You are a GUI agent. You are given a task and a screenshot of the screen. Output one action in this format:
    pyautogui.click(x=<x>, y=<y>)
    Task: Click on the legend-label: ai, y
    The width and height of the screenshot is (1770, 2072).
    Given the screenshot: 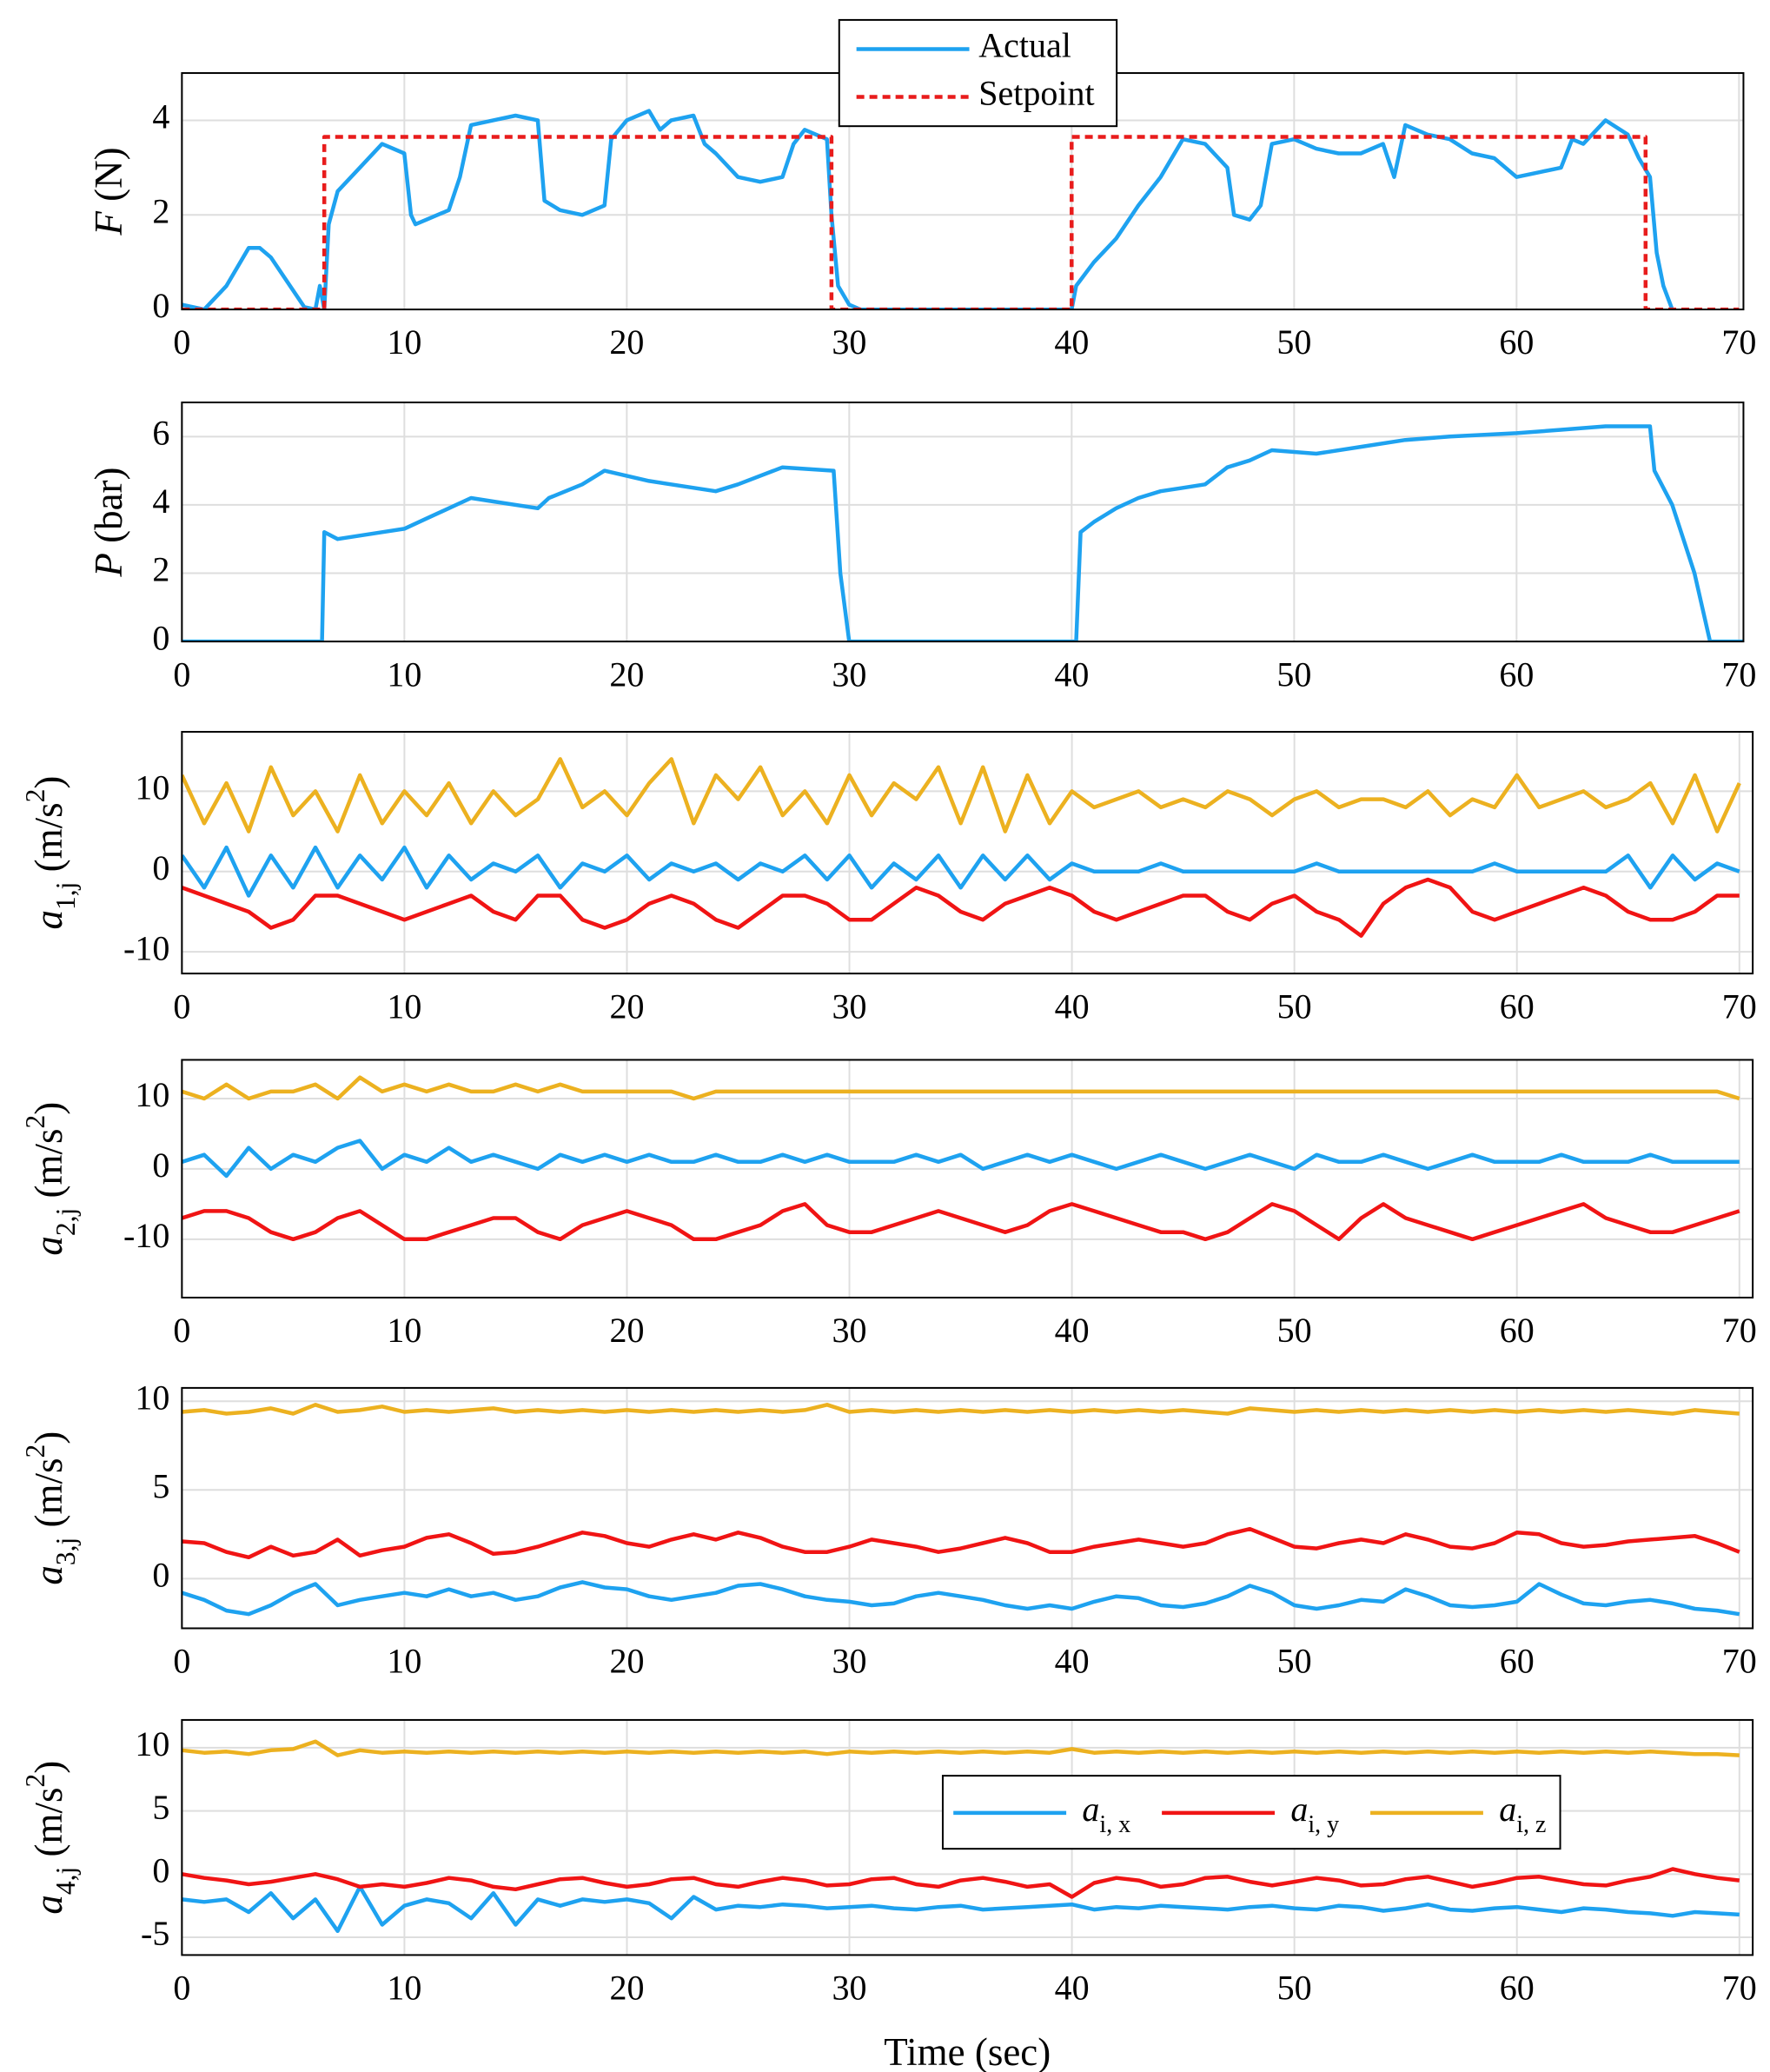 What is the action you would take?
    pyautogui.click(x=1314, y=1814)
    